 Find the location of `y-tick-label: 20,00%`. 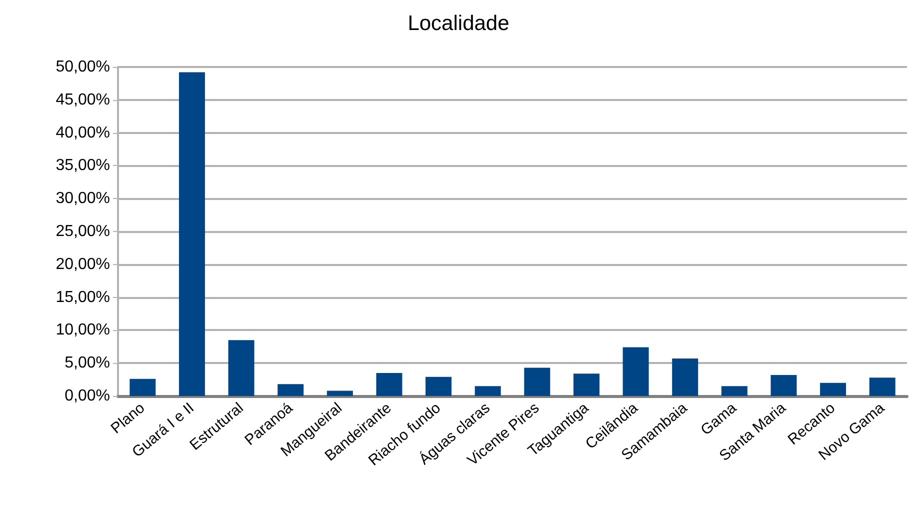

y-tick-label: 20,00% is located at coordinates (83, 264).